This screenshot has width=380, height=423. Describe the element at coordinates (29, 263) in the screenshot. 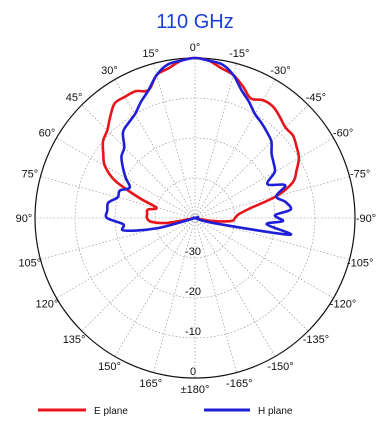

I see `angle-tick-label: 105°` at that location.